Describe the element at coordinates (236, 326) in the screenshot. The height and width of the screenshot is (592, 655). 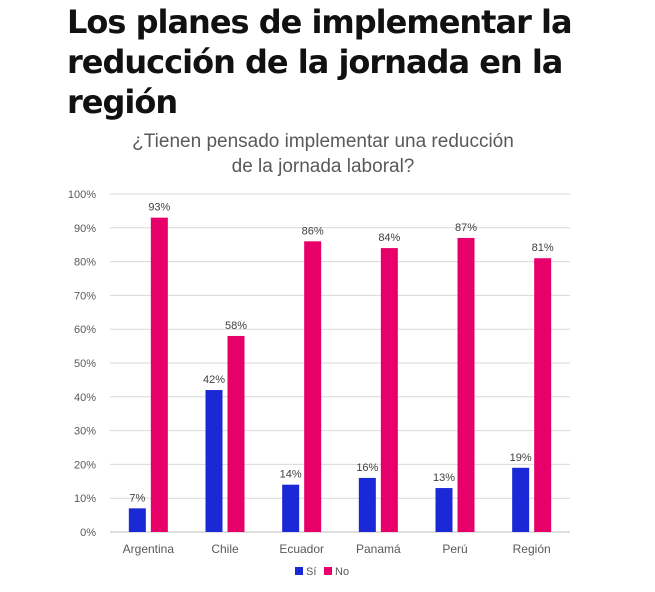
I see `data-label: 58%` at that location.